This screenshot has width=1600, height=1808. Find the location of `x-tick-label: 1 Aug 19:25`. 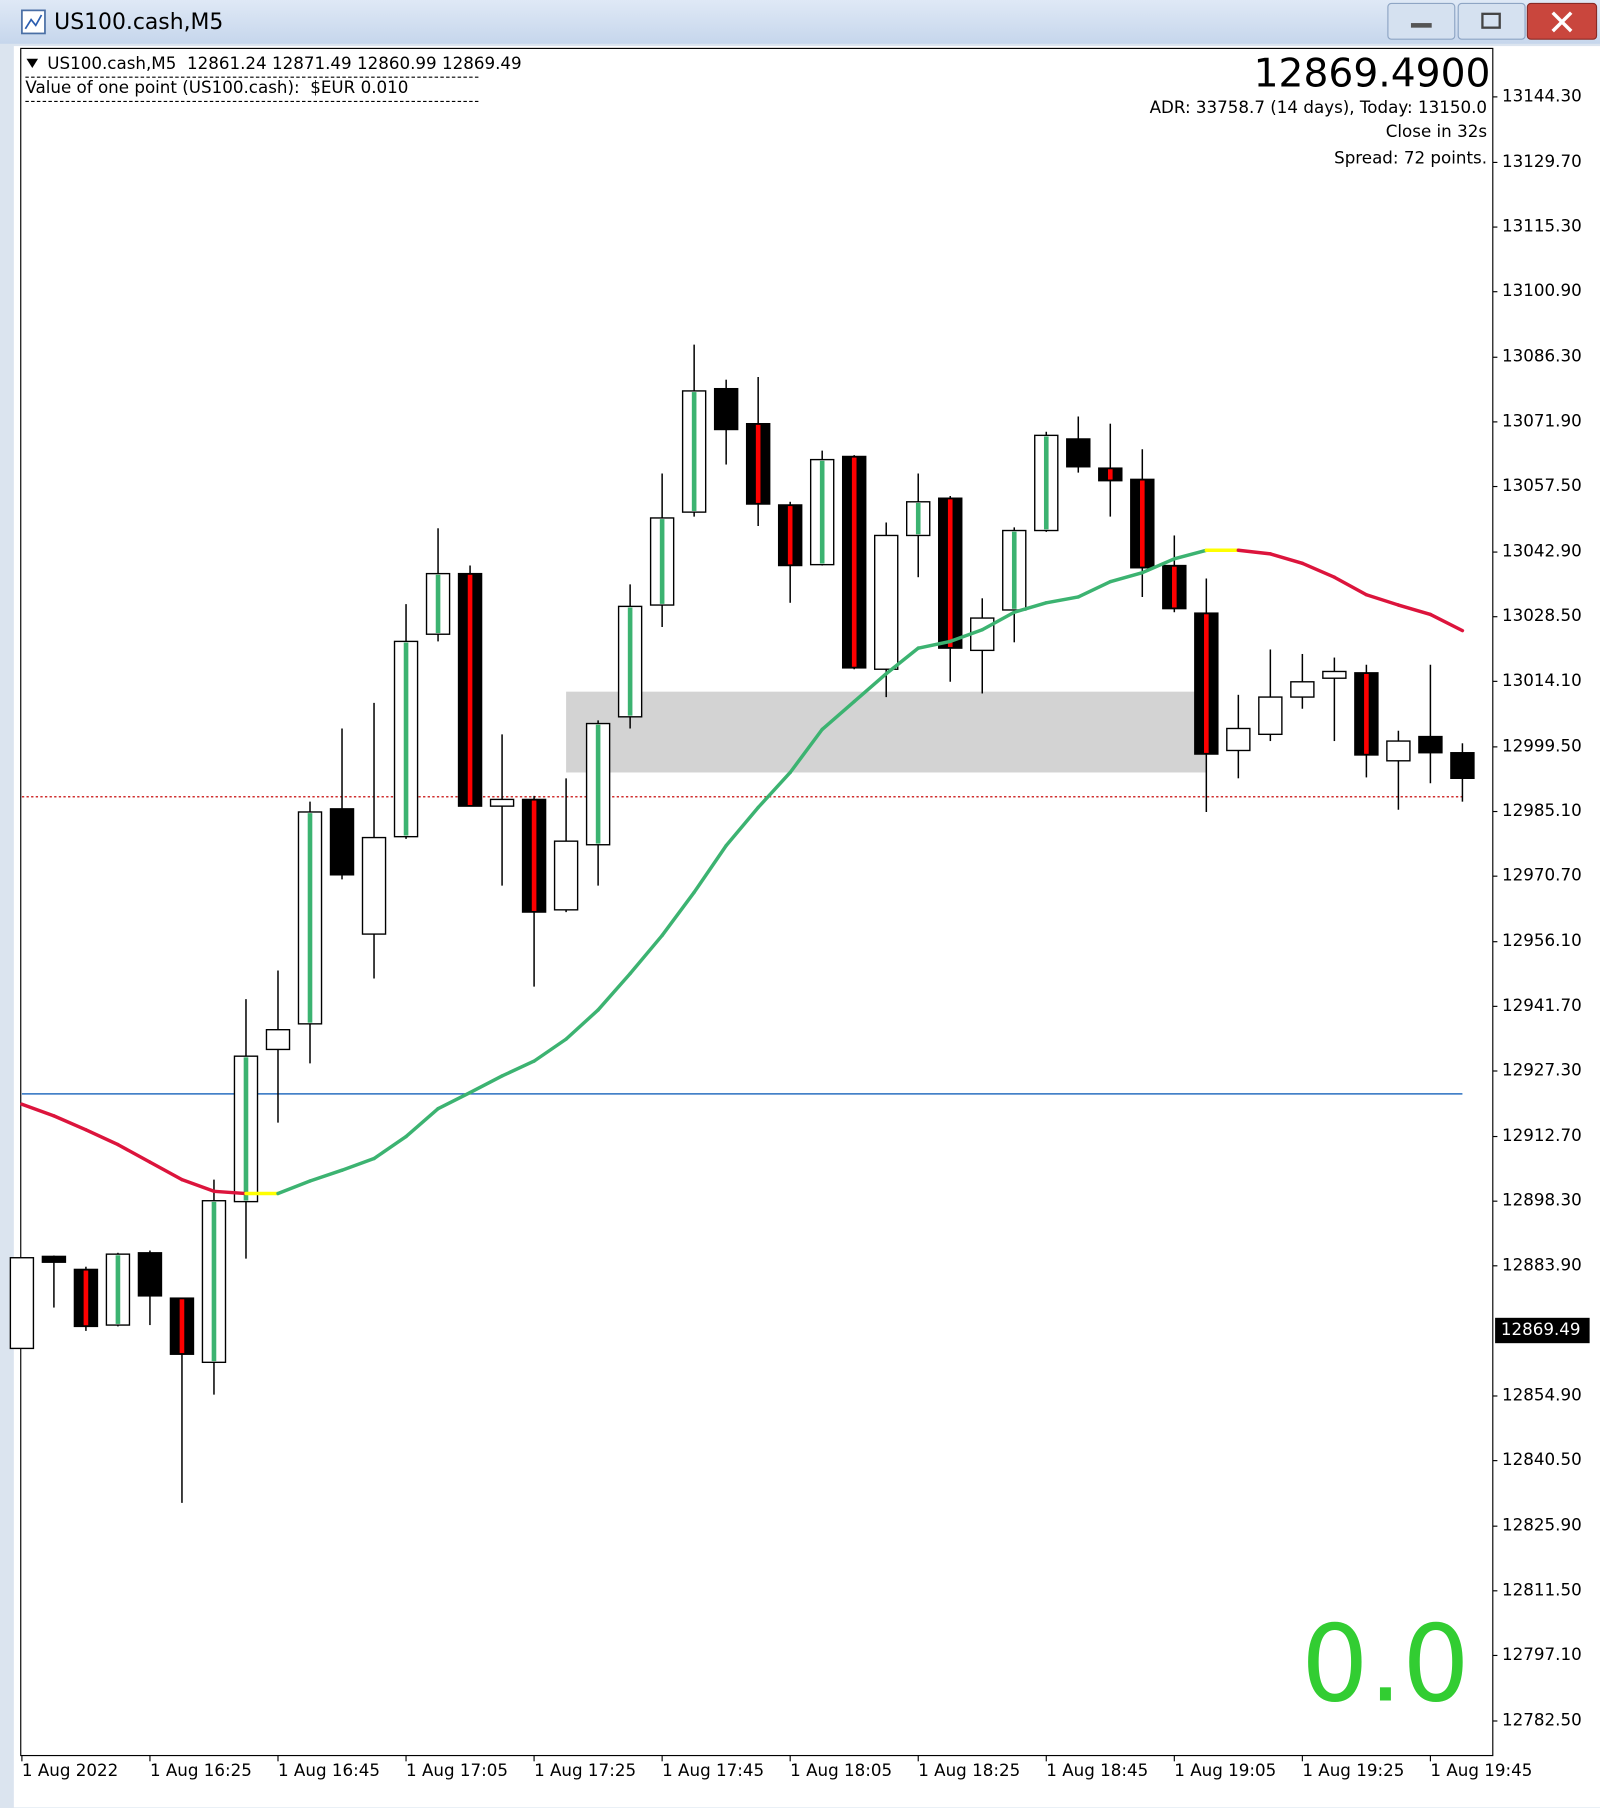

x-tick-label: 1 Aug 19:25 is located at coordinates (1353, 1770).